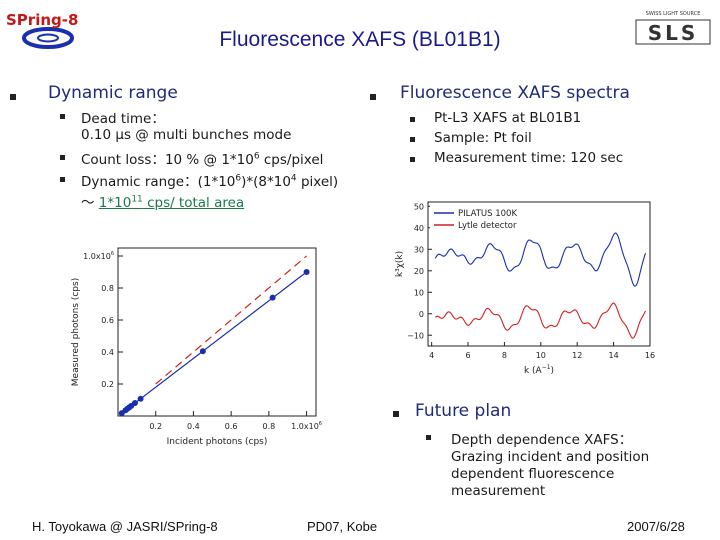 This screenshot has height=540, width=720. What do you see at coordinates (193, 426) in the screenshot?
I see `x-tick-label: 0.4` at bounding box center [193, 426].